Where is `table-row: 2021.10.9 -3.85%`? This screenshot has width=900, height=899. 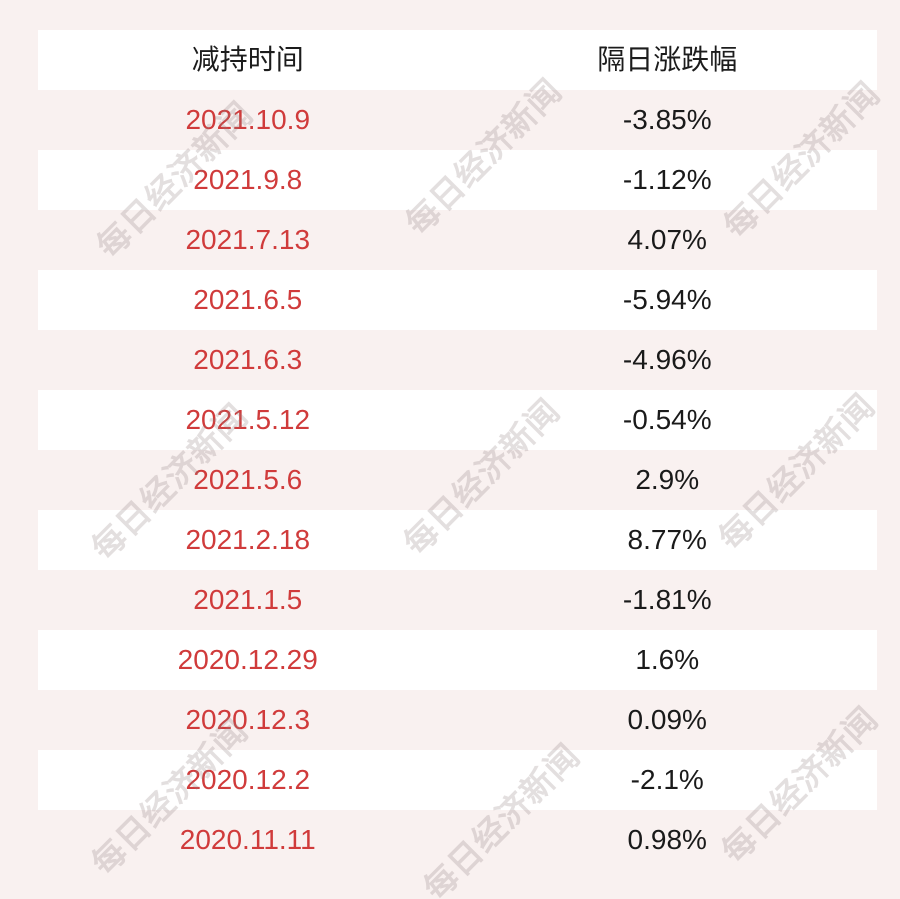
table-row: 2021.10.9 -3.85% is located at coordinates (457, 120).